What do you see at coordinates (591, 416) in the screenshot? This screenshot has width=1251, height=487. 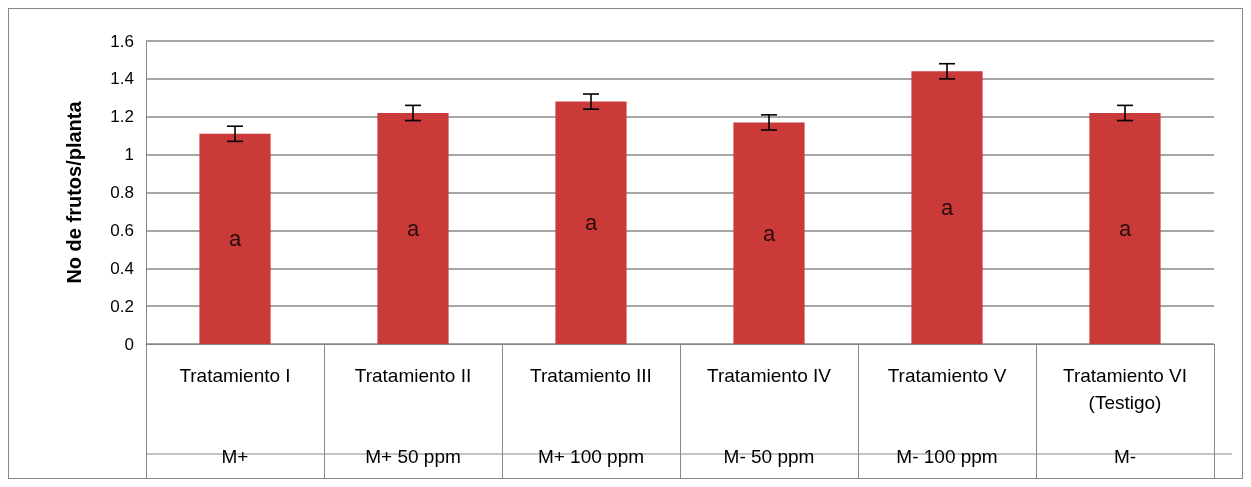 I see `category-label: Tratamiento III M+ 100 ppm` at bounding box center [591, 416].